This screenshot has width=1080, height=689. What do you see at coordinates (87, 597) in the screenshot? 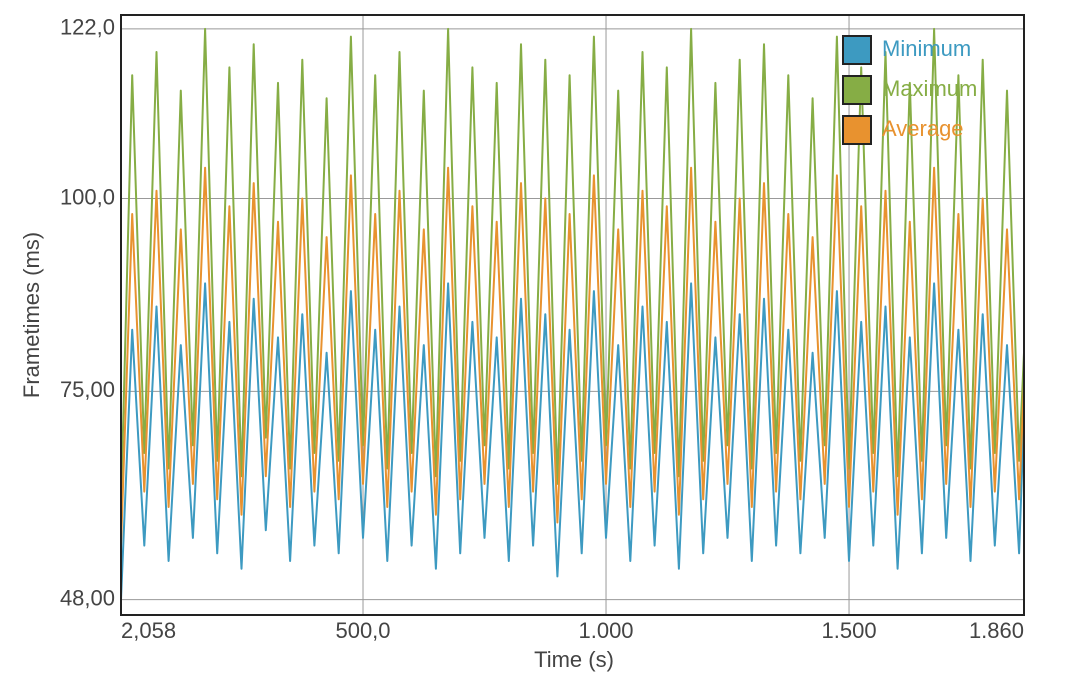
I see `y-tick-label: 48,00` at bounding box center [87, 597].